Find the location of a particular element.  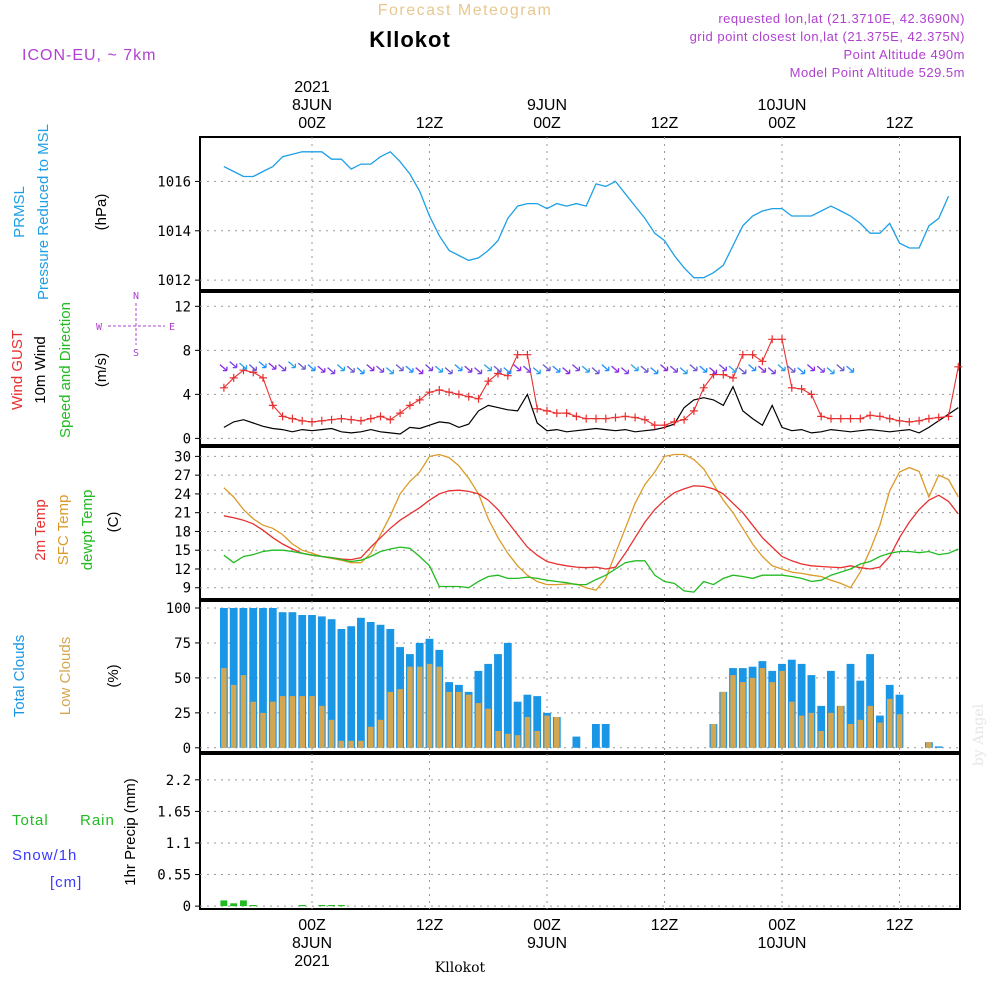

clouds-ytick-label: 0 is located at coordinates (187, 749).